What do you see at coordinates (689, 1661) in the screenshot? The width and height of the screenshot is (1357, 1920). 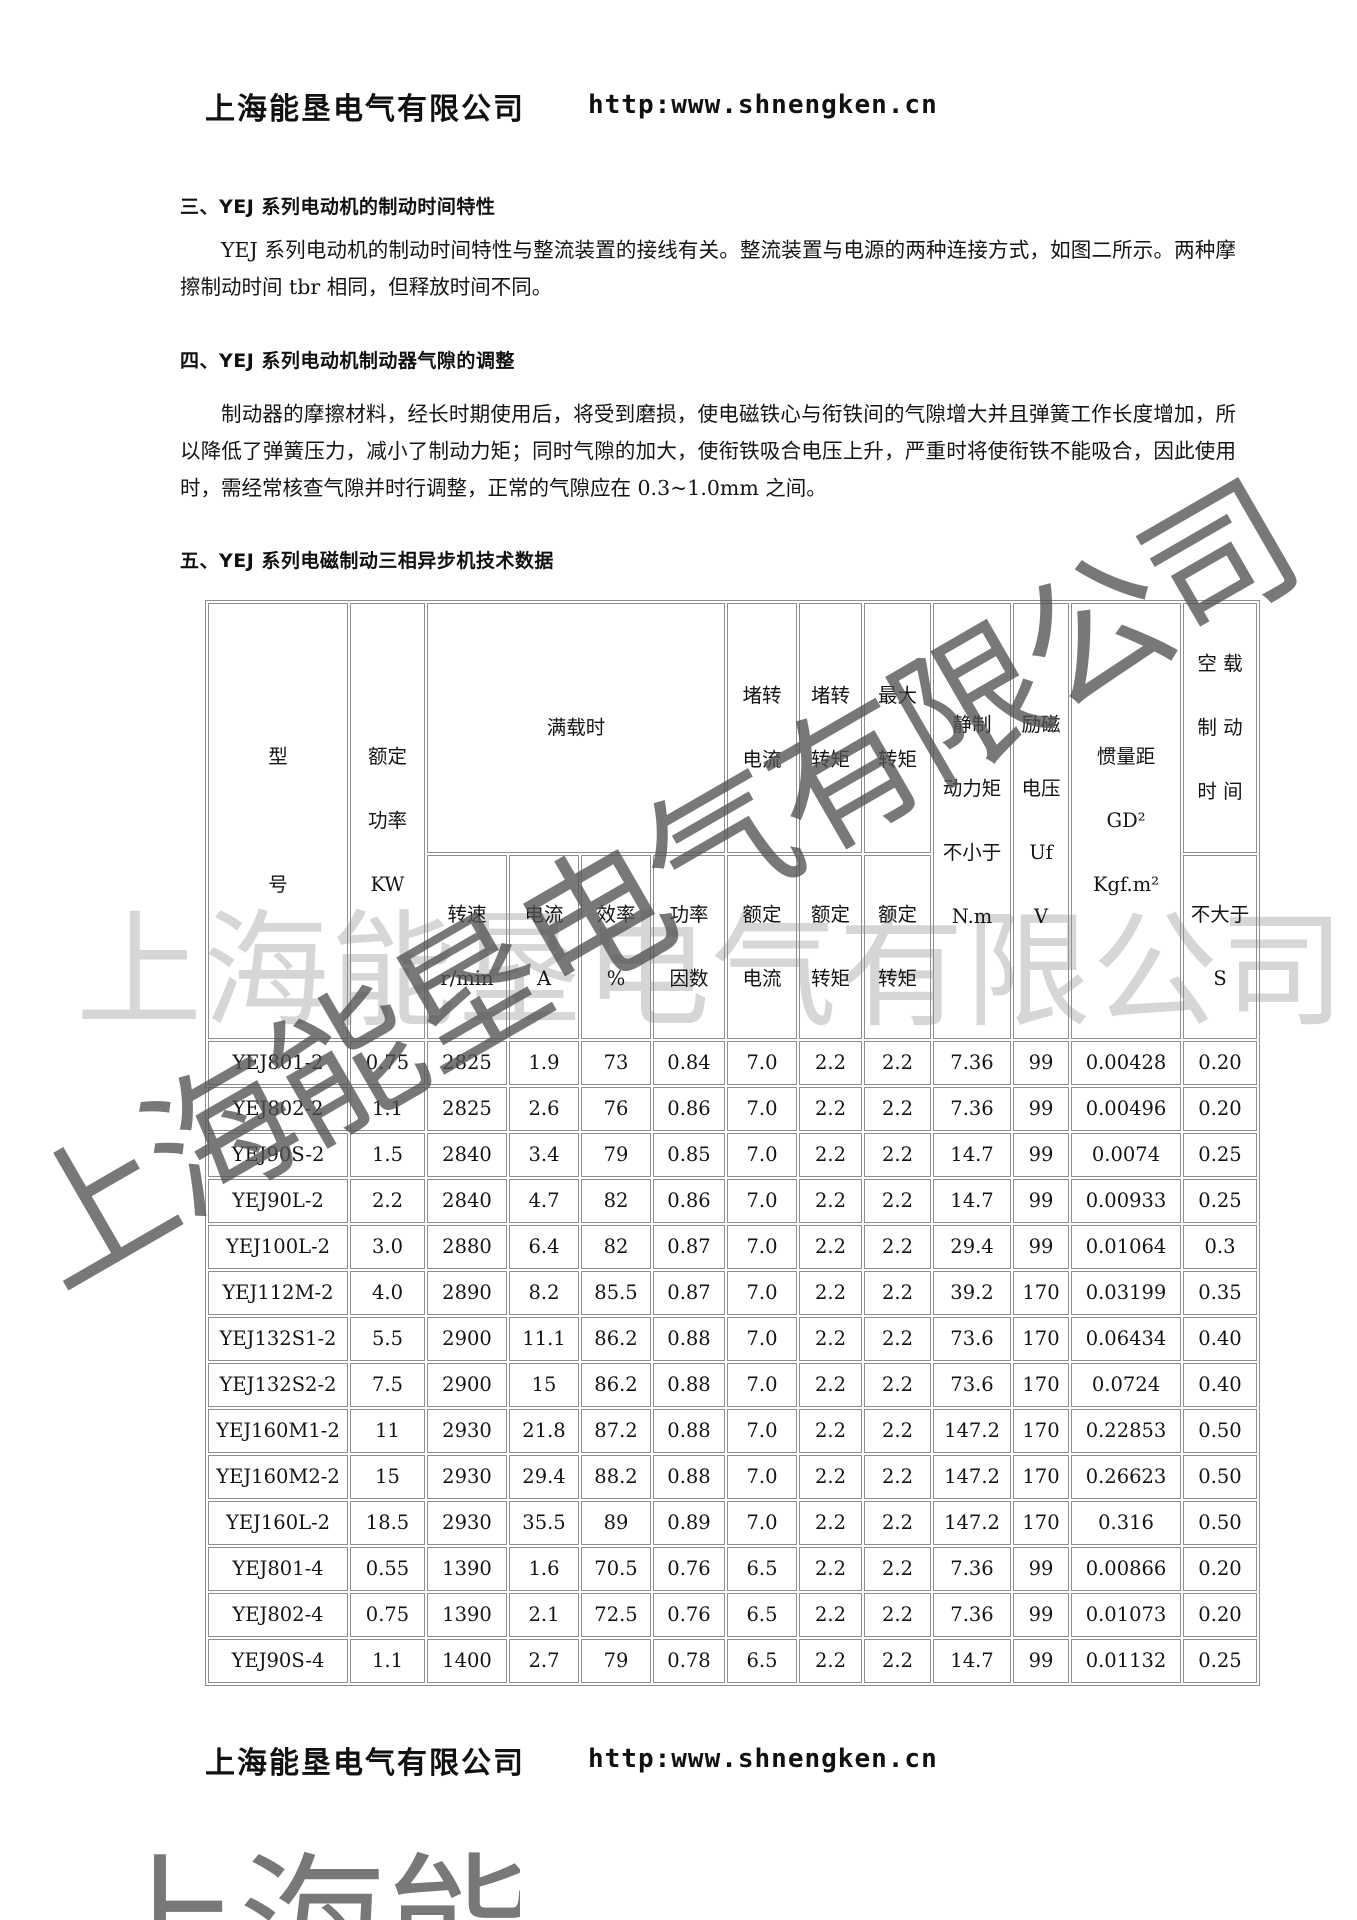 I see `table-cell: 0.78` at bounding box center [689, 1661].